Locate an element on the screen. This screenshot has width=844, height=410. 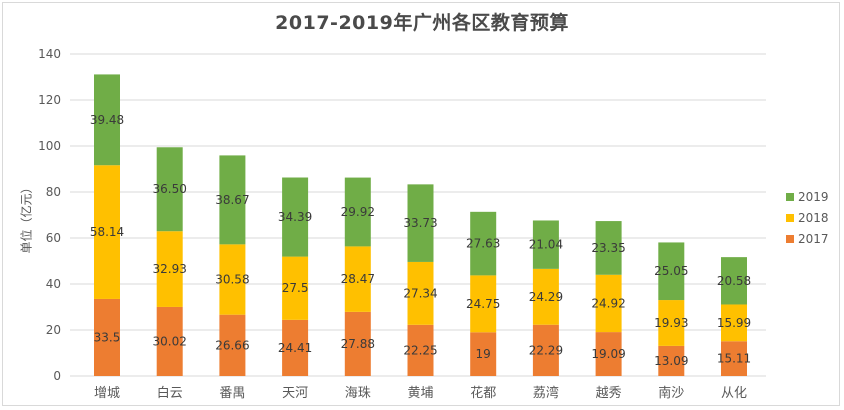
data-label-2017: 24.41 is located at coordinates (295, 348).